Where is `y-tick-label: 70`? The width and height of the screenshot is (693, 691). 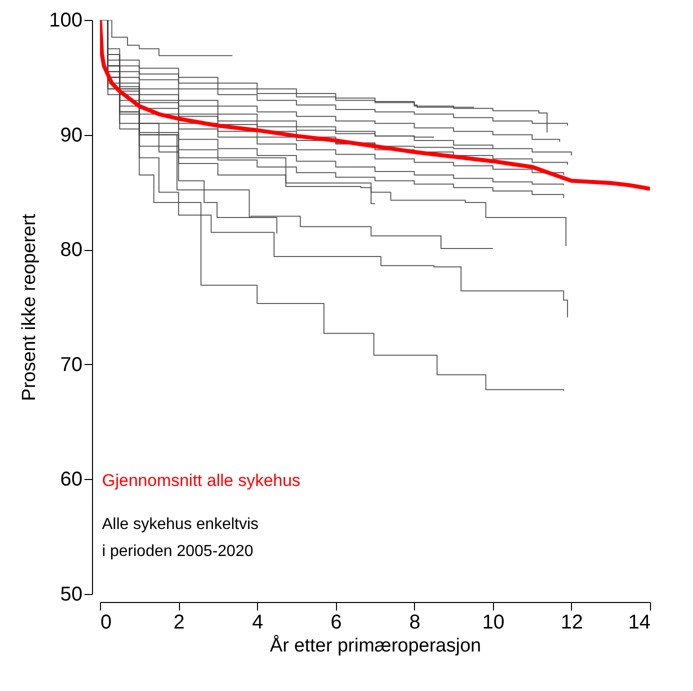 y-tick-label: 70 is located at coordinates (71, 365).